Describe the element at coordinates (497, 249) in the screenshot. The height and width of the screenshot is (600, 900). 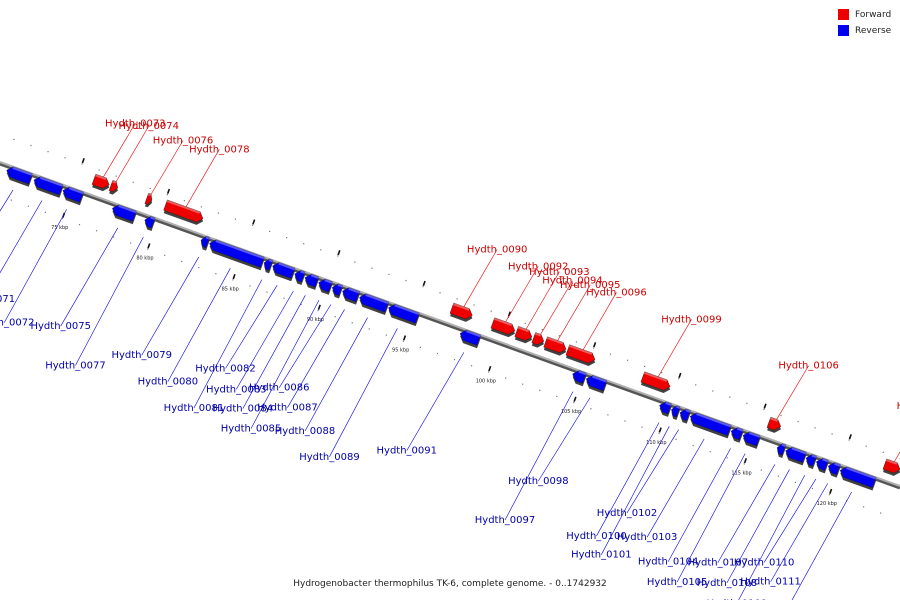
I see `gene-label: Hydth_0090` at that location.